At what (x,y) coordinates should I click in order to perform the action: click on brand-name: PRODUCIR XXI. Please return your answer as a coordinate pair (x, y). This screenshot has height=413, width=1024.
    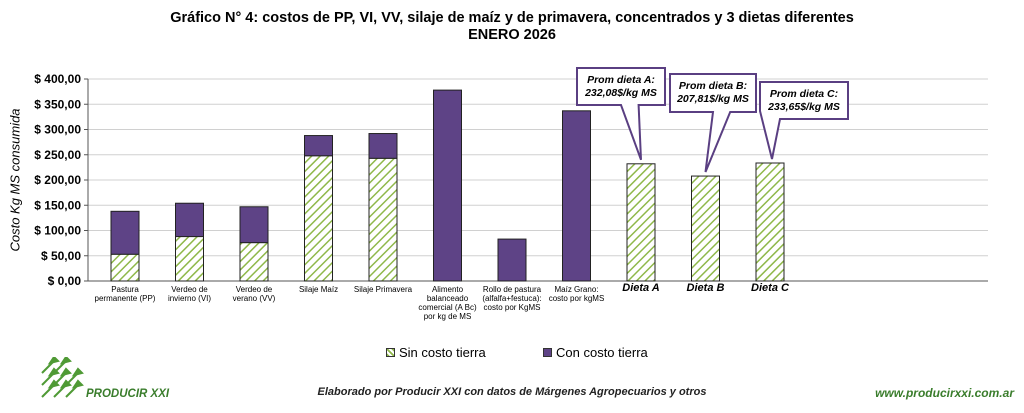
    Looking at the image, I should click on (128, 394).